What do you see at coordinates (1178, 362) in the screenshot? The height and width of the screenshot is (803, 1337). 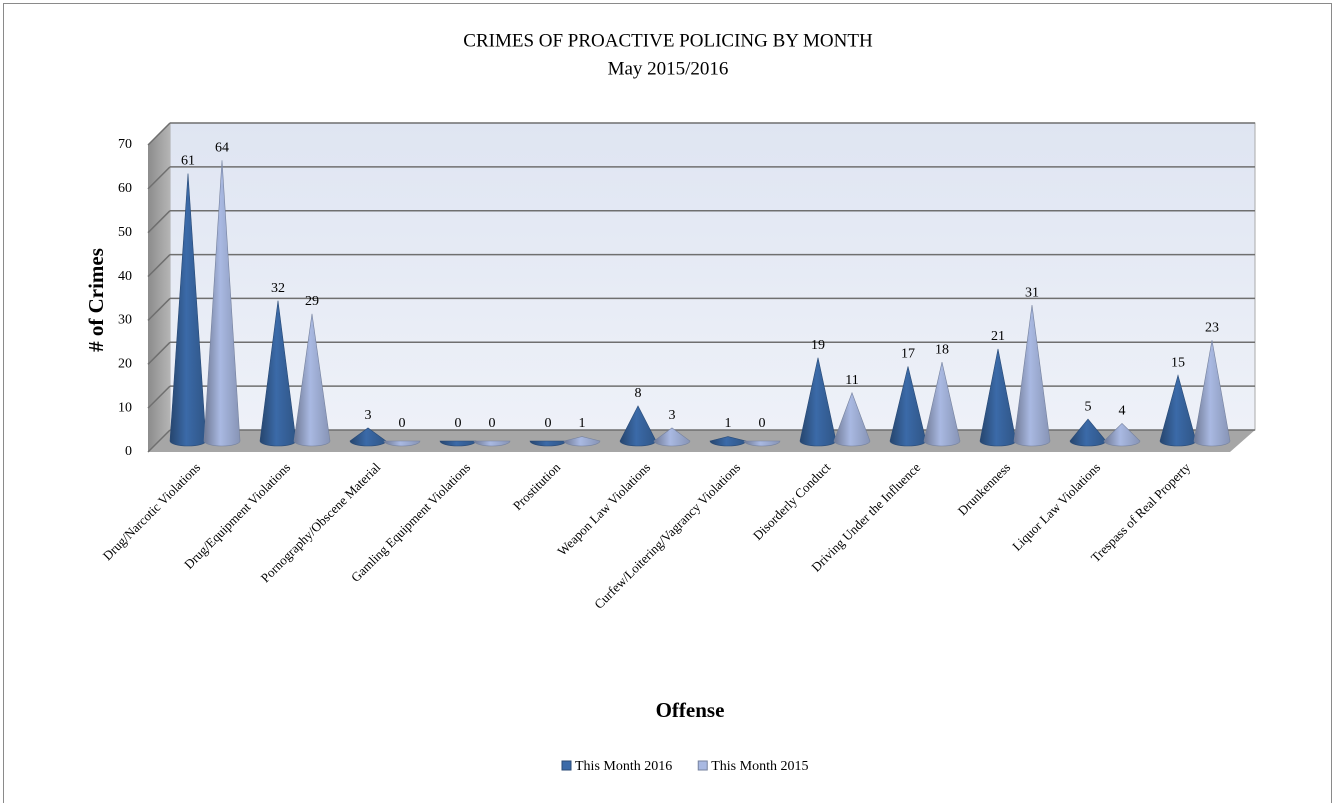 I see `data-label: 15` at bounding box center [1178, 362].